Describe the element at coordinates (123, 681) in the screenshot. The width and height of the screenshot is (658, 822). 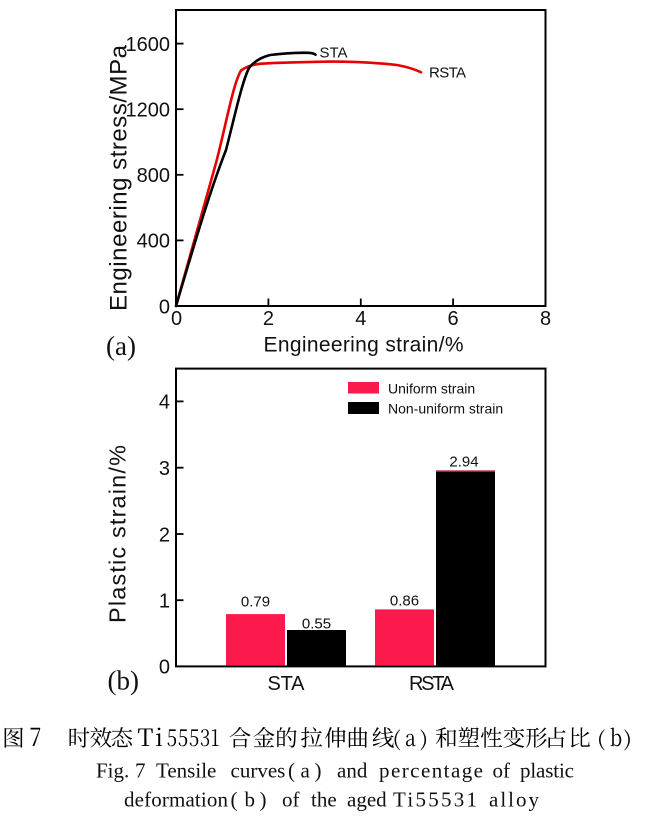
I see `svg-text: (b)` at that location.